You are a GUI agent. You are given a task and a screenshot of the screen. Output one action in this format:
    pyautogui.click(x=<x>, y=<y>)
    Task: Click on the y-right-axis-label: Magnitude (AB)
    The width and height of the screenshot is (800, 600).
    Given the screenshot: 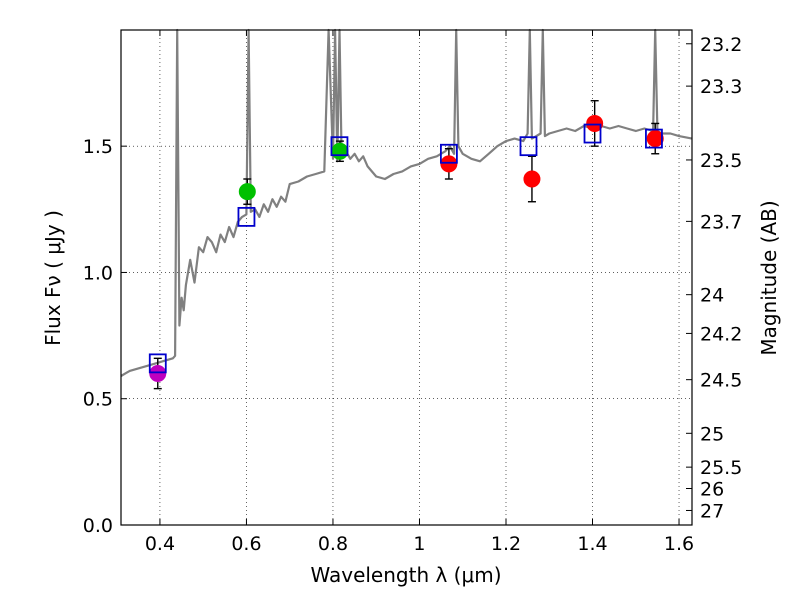 What is the action you would take?
    pyautogui.click(x=769, y=277)
    